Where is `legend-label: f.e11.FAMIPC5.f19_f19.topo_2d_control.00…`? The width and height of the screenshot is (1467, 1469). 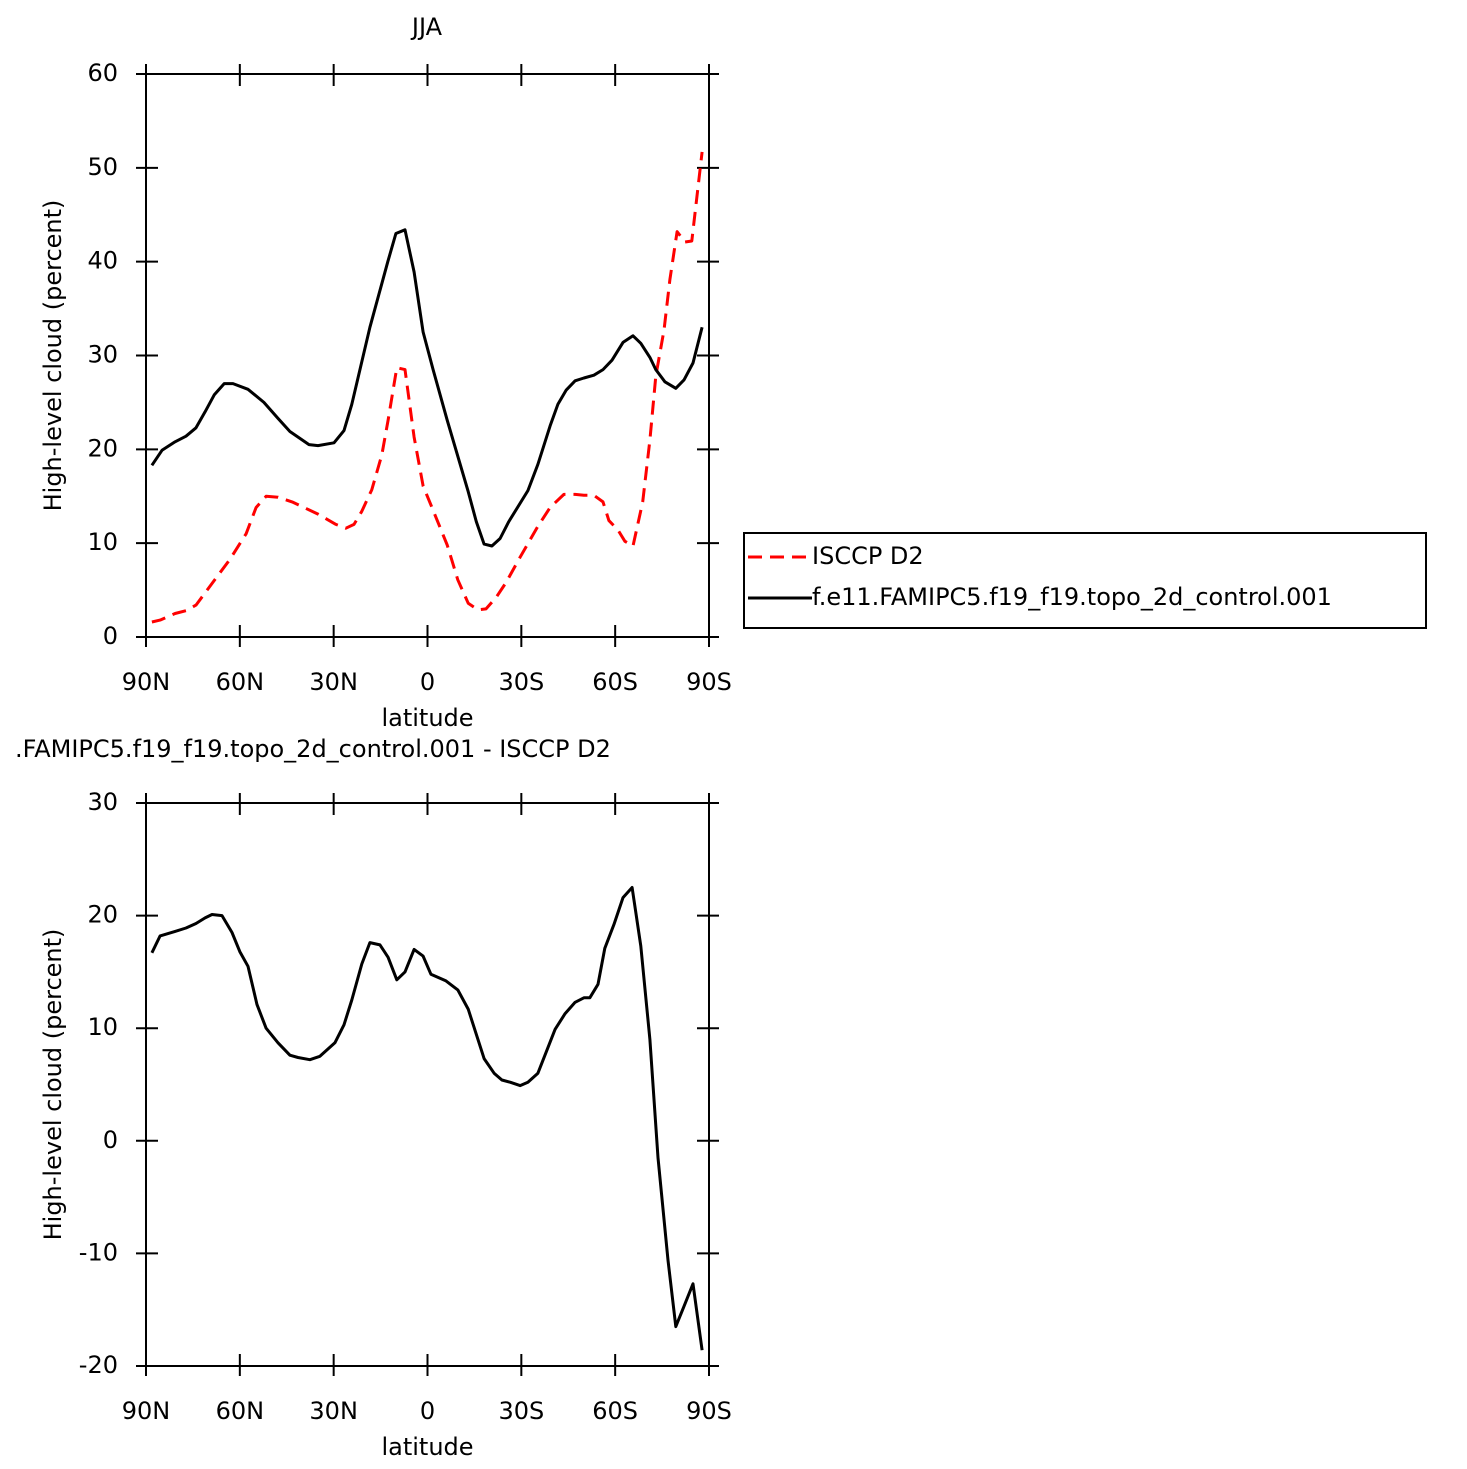
legend-label: f.e11.FAMIPC5.f19_f19.topo_2d_control.00… is located at coordinates (1072, 597).